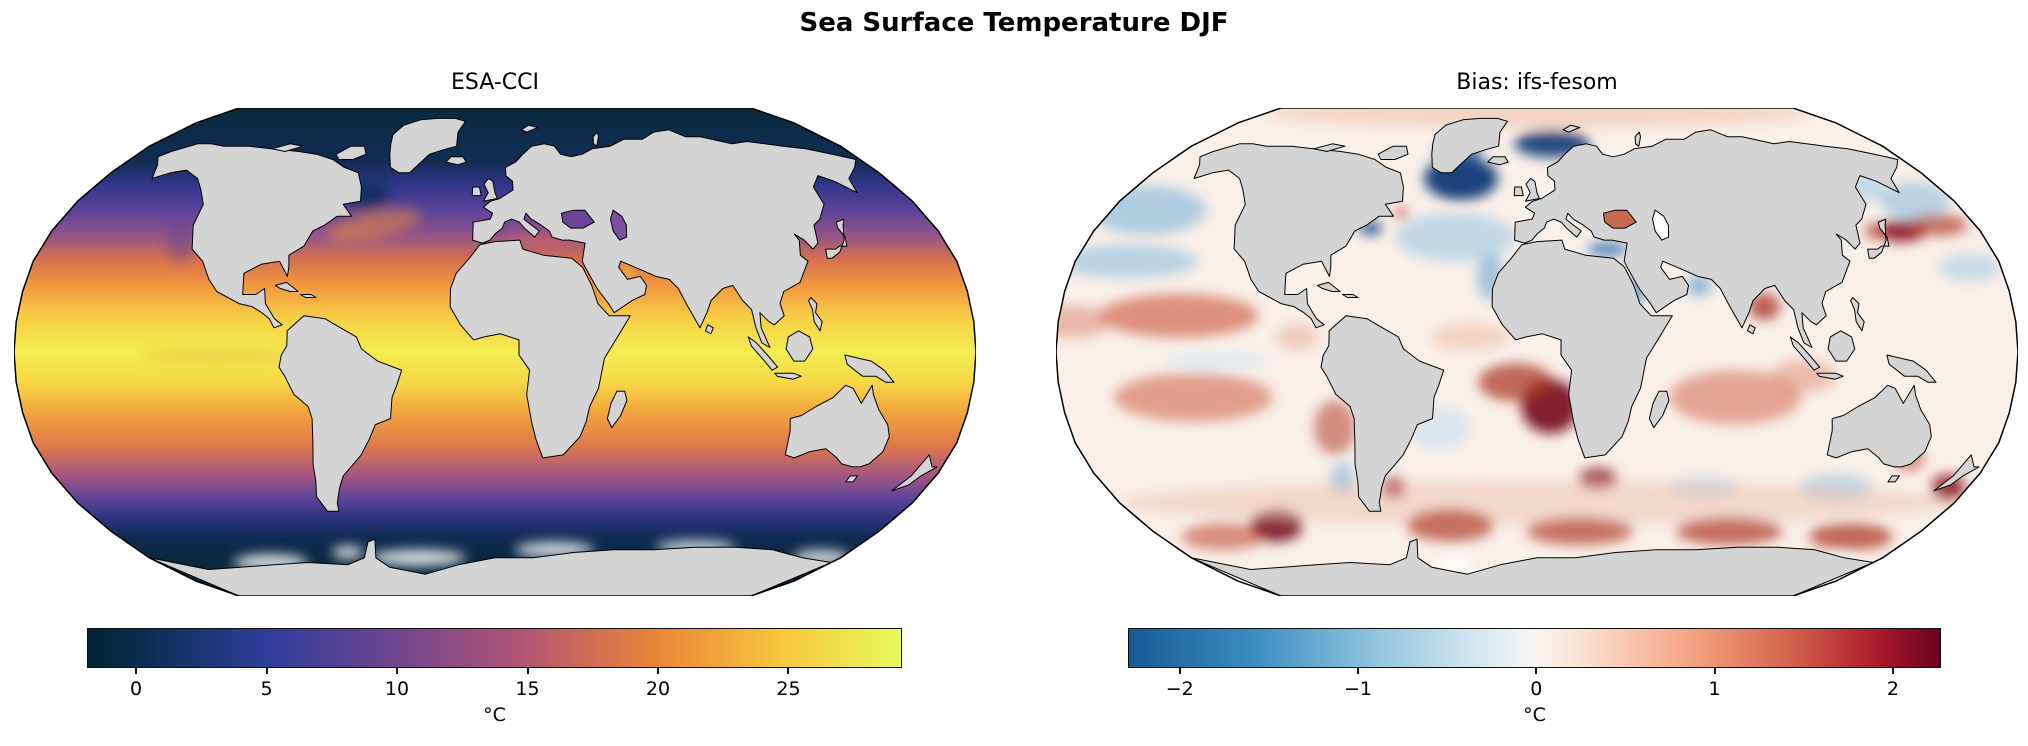  Describe the element at coordinates (1357, 689) in the screenshot. I see `colorbar-tick-label: −1` at that location.